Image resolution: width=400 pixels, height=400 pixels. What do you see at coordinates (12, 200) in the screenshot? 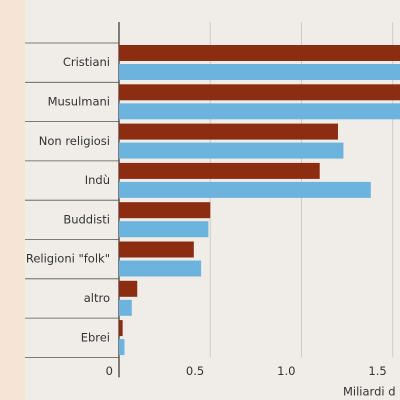
I see `side-strip` at bounding box center [12, 200].